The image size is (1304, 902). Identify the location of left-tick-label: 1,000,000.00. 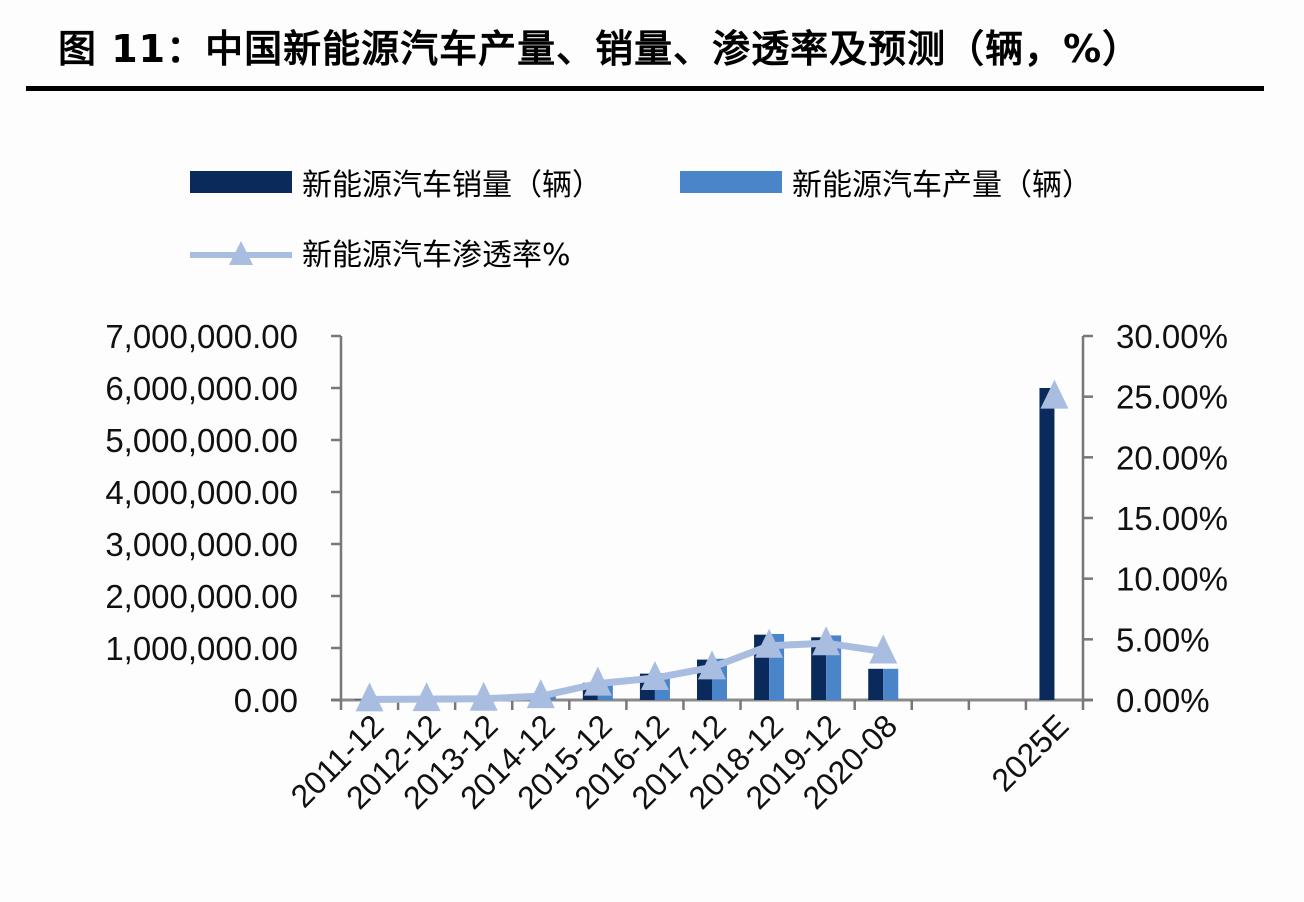
(201, 648).